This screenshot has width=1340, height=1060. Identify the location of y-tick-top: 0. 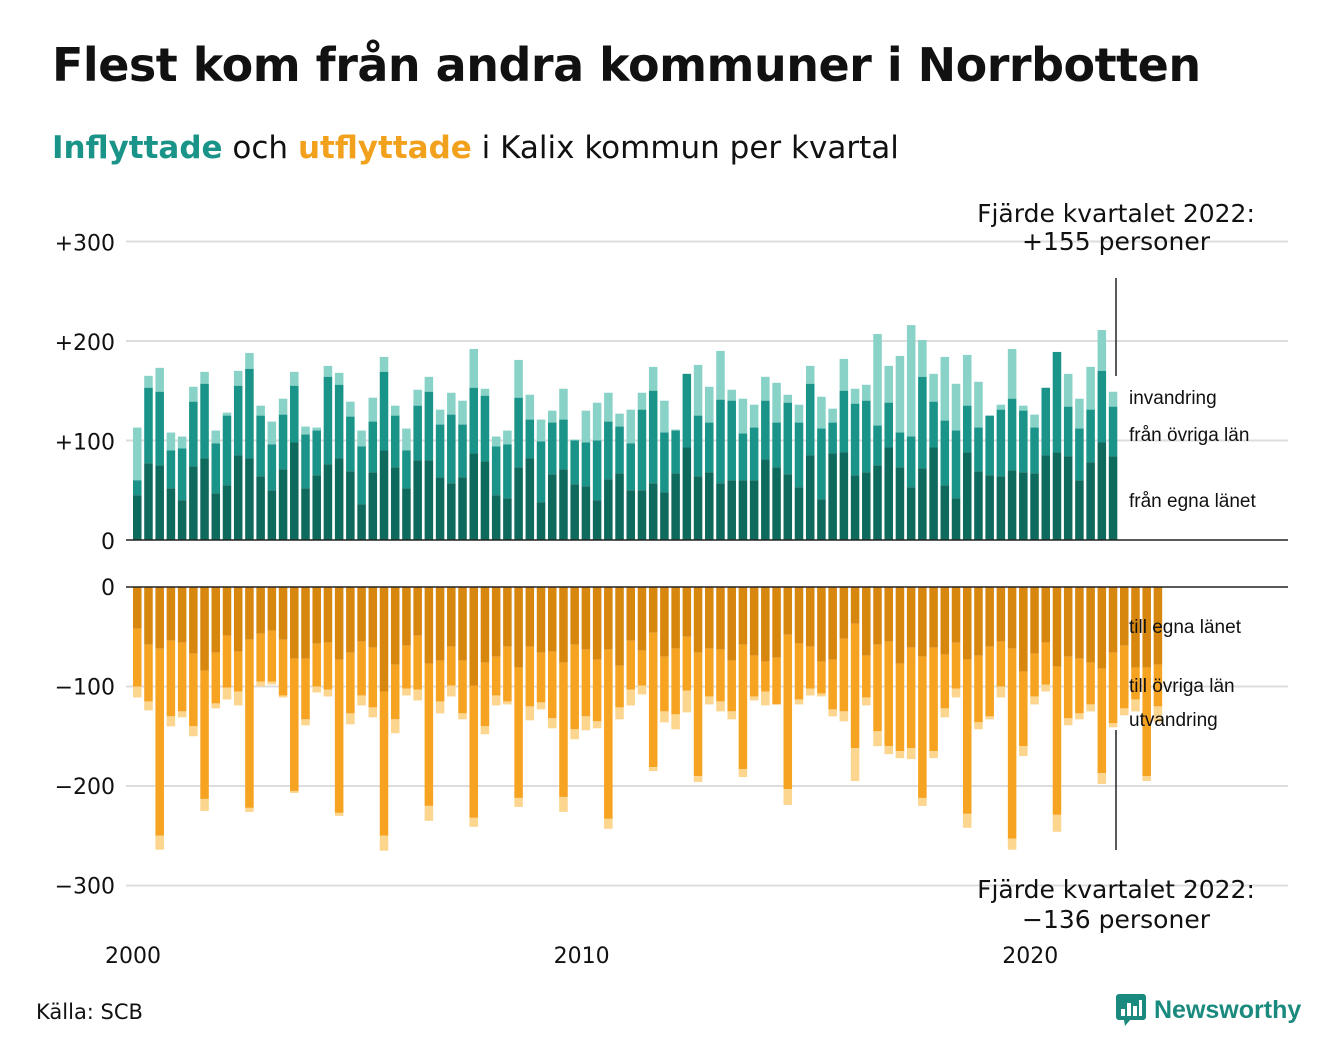
(108, 542).